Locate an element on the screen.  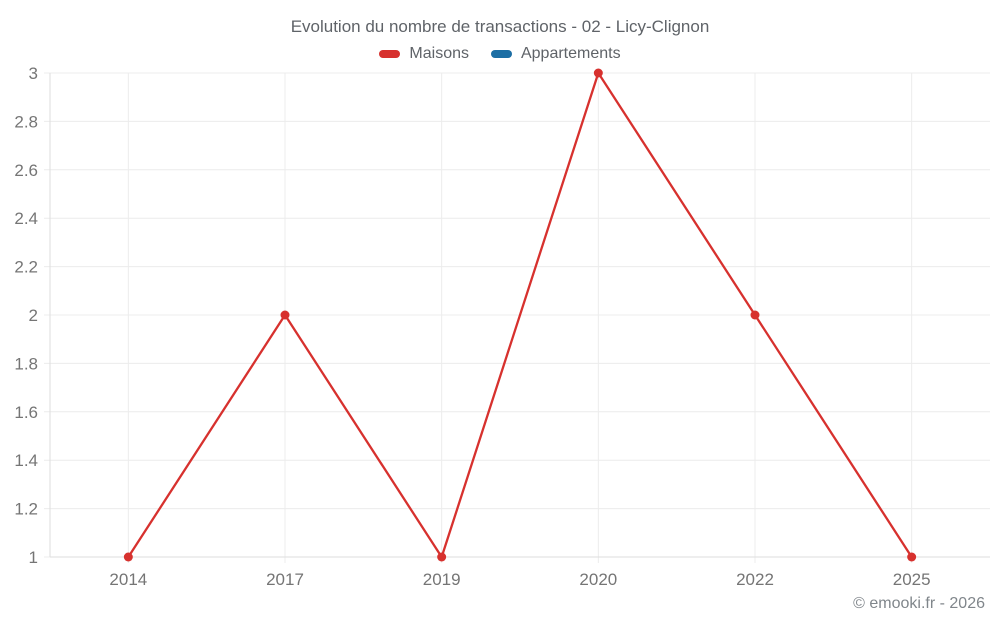
legend-item-appartements: Appartements is located at coordinates (555, 54).